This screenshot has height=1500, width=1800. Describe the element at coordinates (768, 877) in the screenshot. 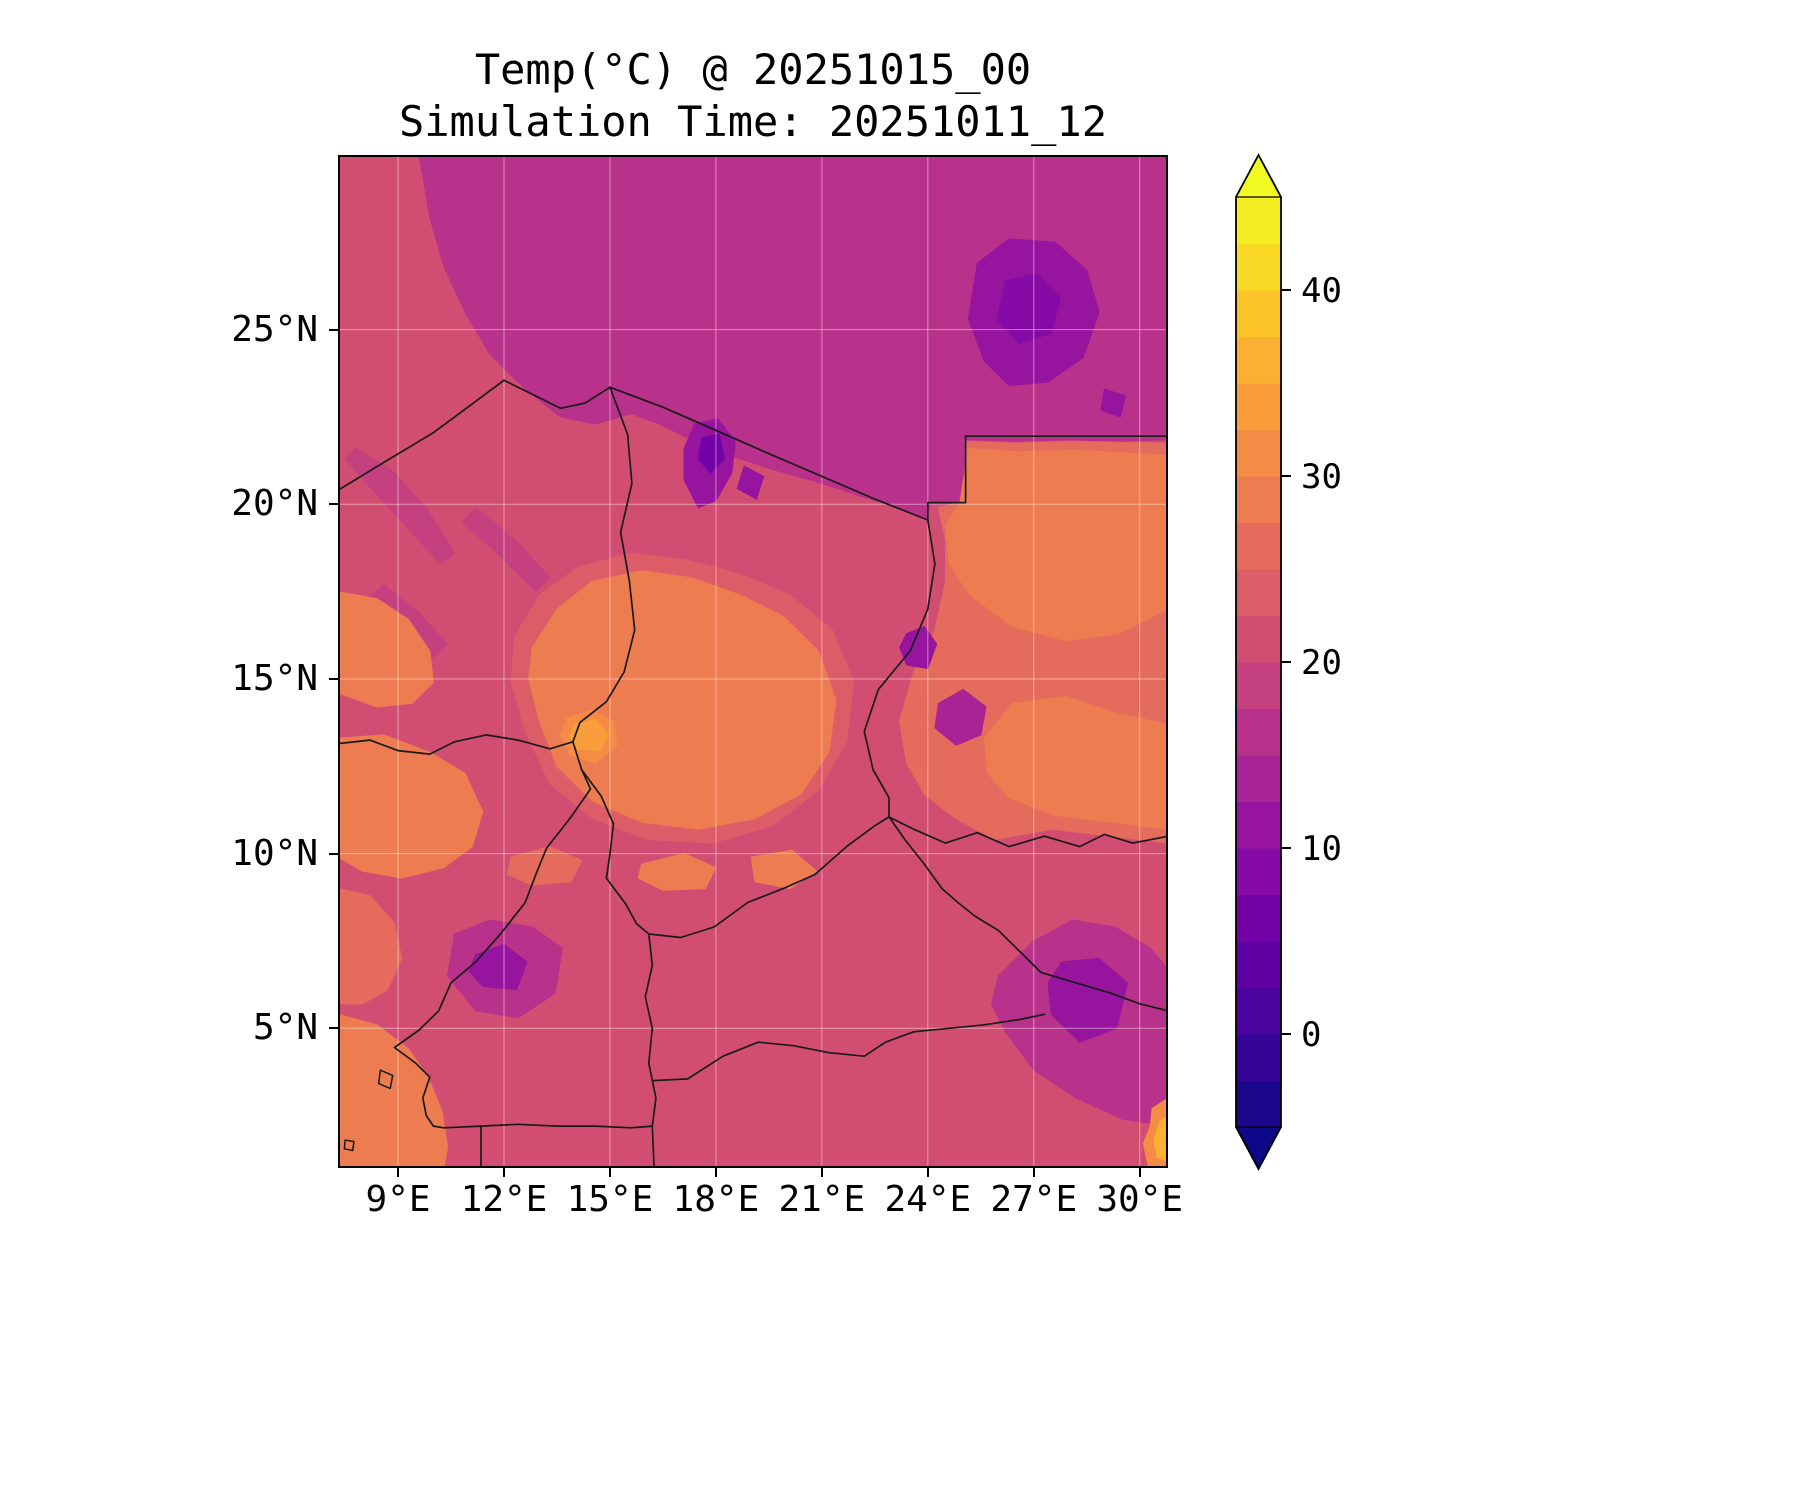

I see `border-chad-car` at that location.